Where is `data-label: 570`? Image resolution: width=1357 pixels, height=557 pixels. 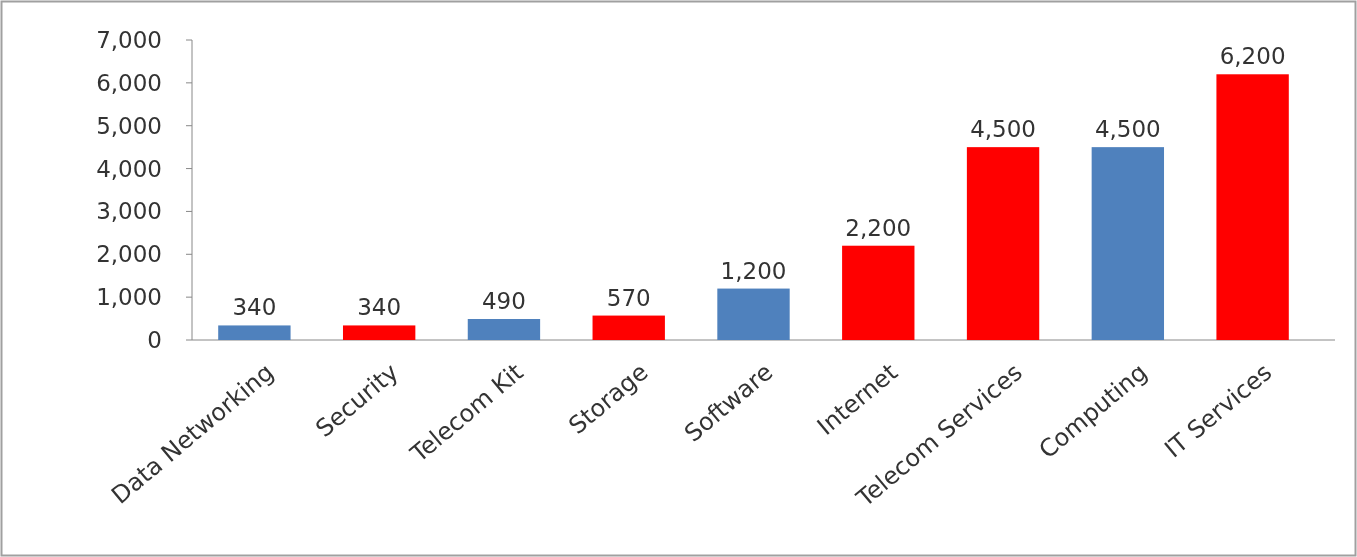
data-label: 570 is located at coordinates (628, 297).